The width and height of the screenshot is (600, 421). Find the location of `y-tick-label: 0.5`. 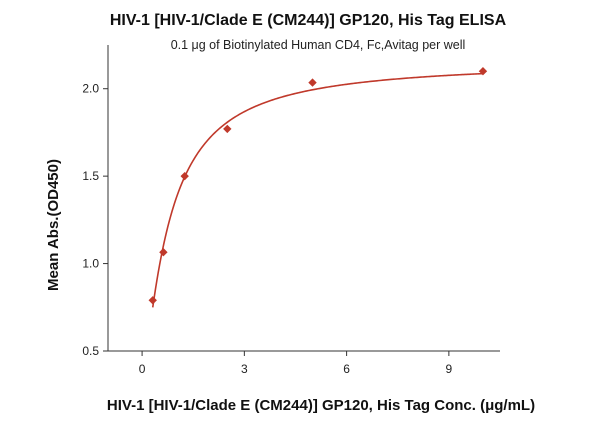

y-tick-label: 0.5 is located at coordinates (90, 351).